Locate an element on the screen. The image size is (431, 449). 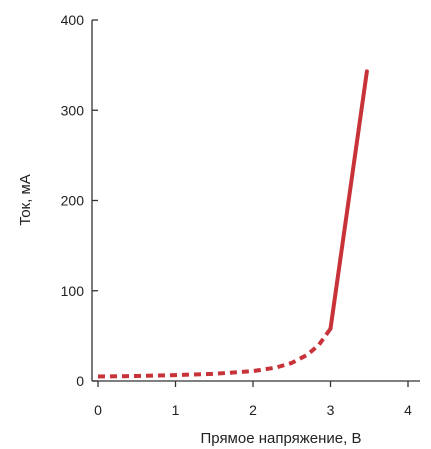
x-tick-label: 0 is located at coordinates (98, 410).